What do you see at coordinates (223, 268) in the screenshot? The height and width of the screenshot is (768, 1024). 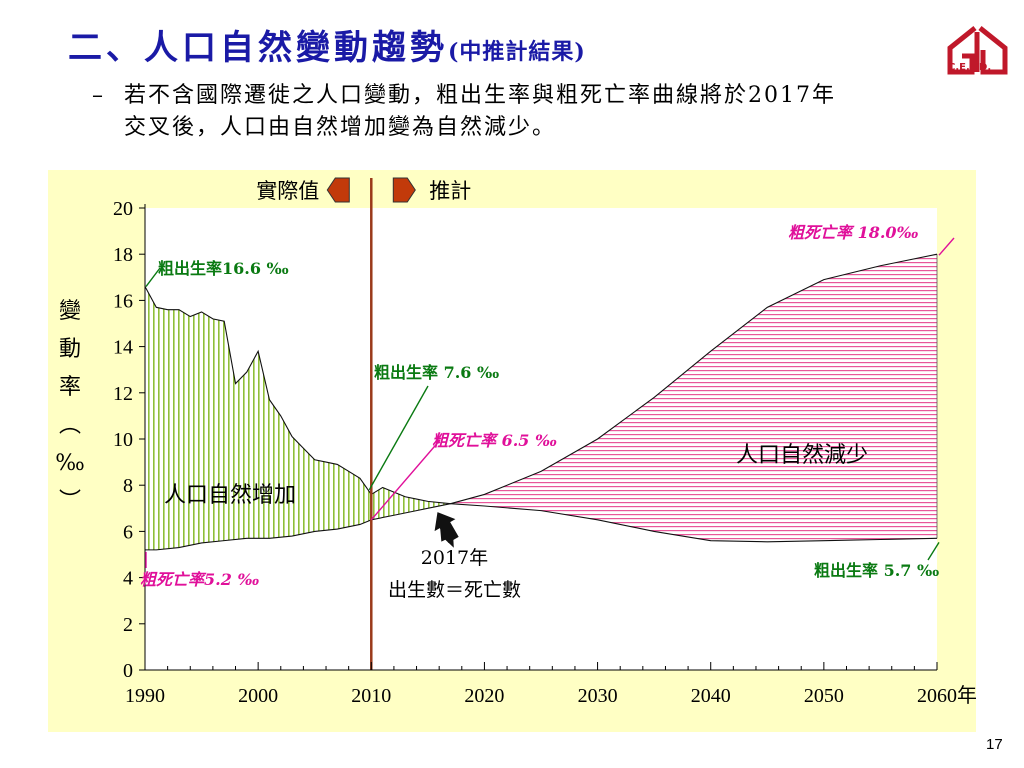 I see `birth-1990-label: 粗出生率16.6 ‰` at bounding box center [223, 268].